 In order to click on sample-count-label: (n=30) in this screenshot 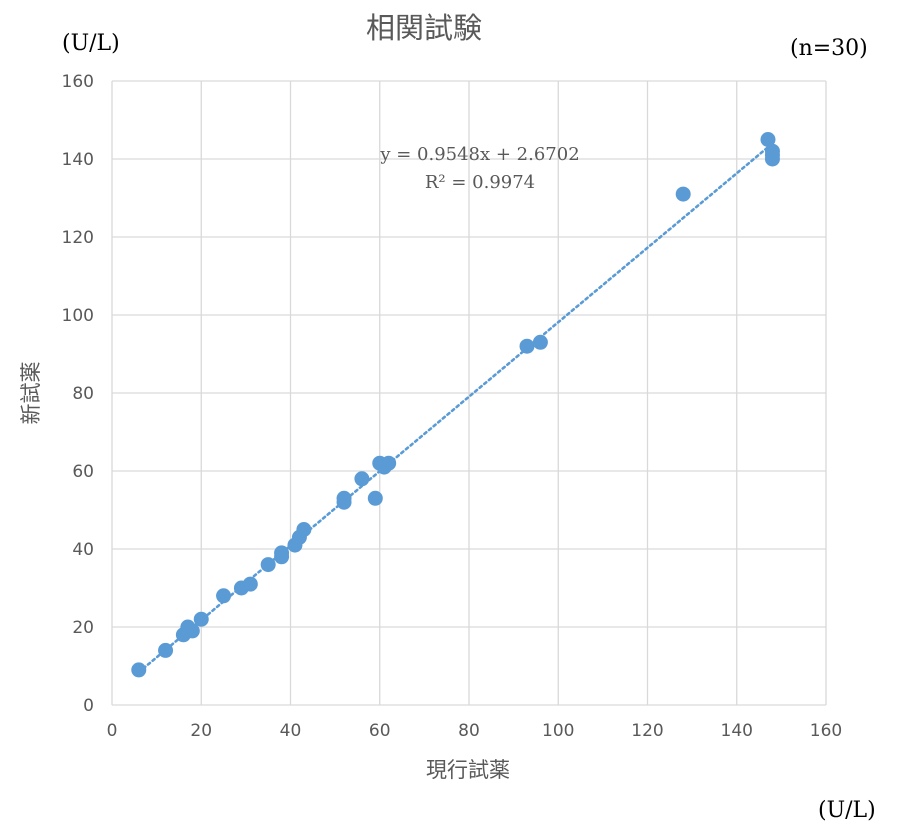, I will do `click(829, 48)`.